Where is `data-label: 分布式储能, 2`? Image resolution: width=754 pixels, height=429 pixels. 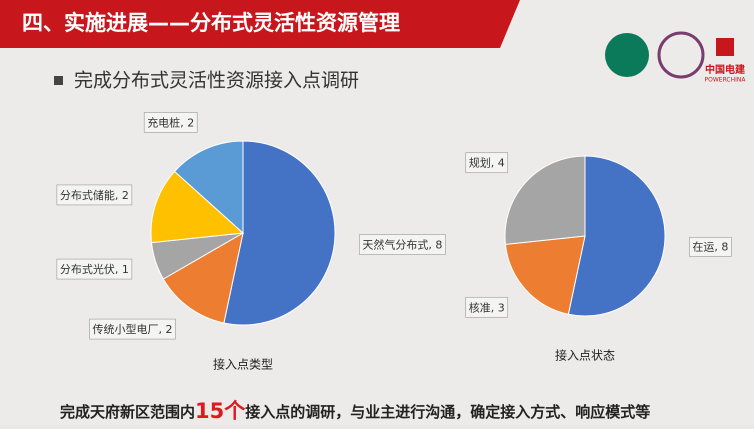
data-label: 分布式储能, 2 is located at coordinates (94, 195).